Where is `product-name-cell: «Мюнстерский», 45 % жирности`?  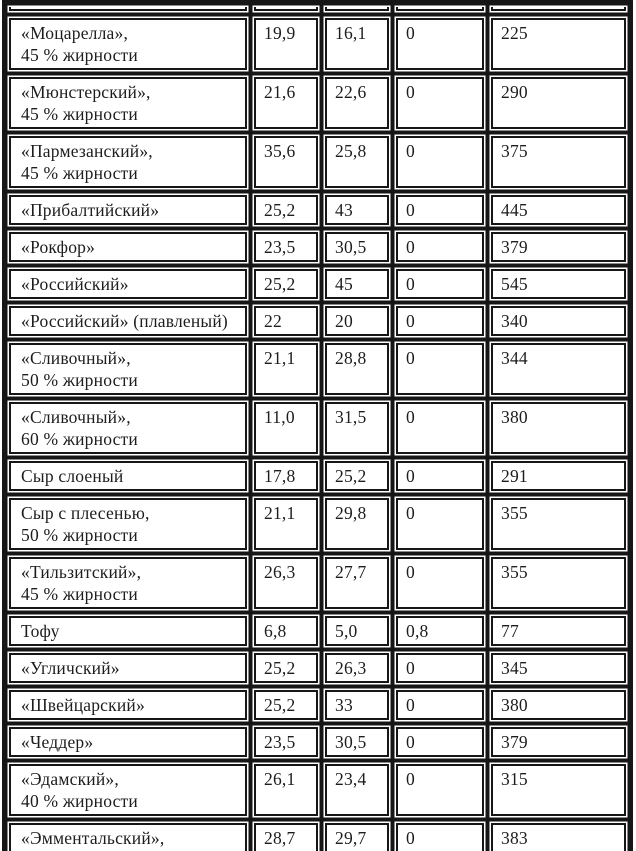
product-name-cell: «Мюнстерский», 45 % жирности is located at coordinates (128, 103).